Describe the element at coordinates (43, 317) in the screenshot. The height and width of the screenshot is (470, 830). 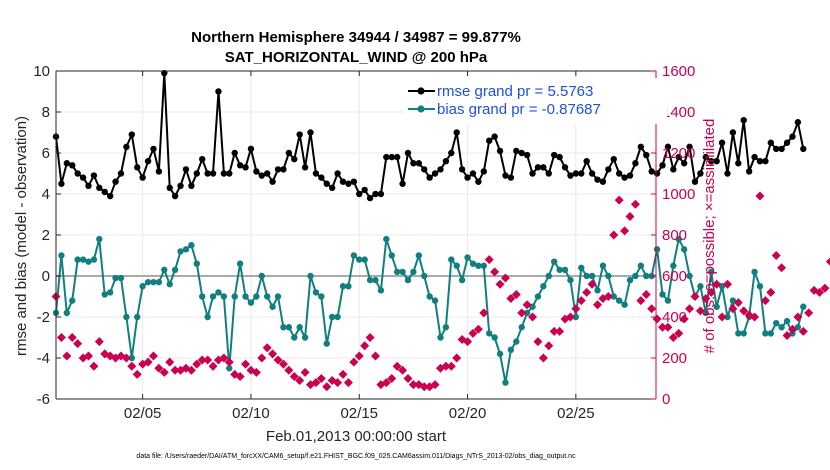
I see `y-tick-label: -2` at that location.